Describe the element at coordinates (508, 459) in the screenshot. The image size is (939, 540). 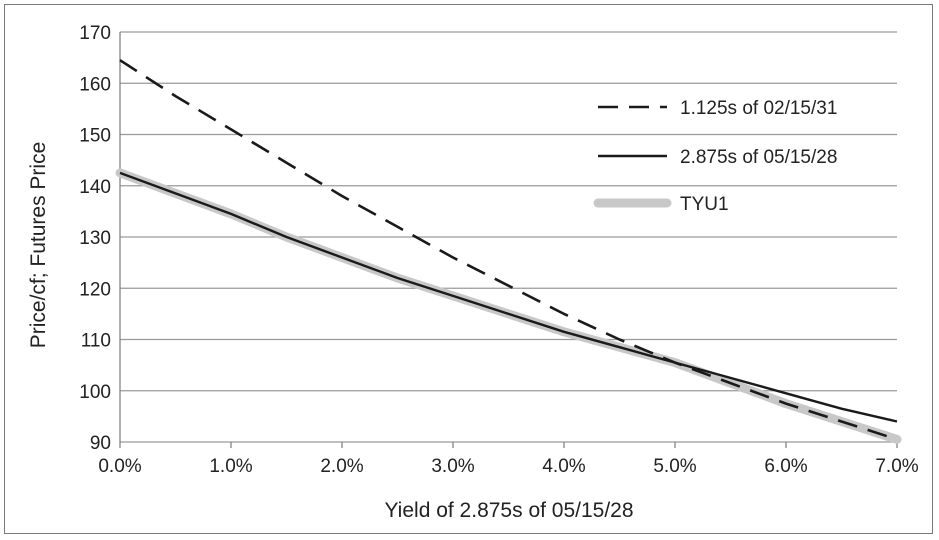
I see `x-axis-ticks: 0.0% 1.0% 2.0% 3.0% 4.0% 5.0% 6.0% 7.0%` at that location.